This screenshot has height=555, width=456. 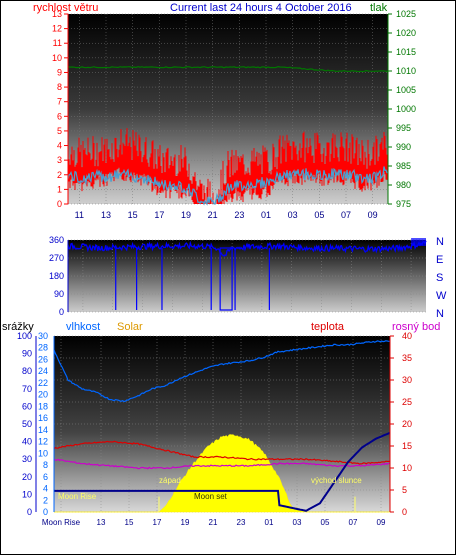 I want to click on direction-tick-label: 180, so click(x=56, y=276).